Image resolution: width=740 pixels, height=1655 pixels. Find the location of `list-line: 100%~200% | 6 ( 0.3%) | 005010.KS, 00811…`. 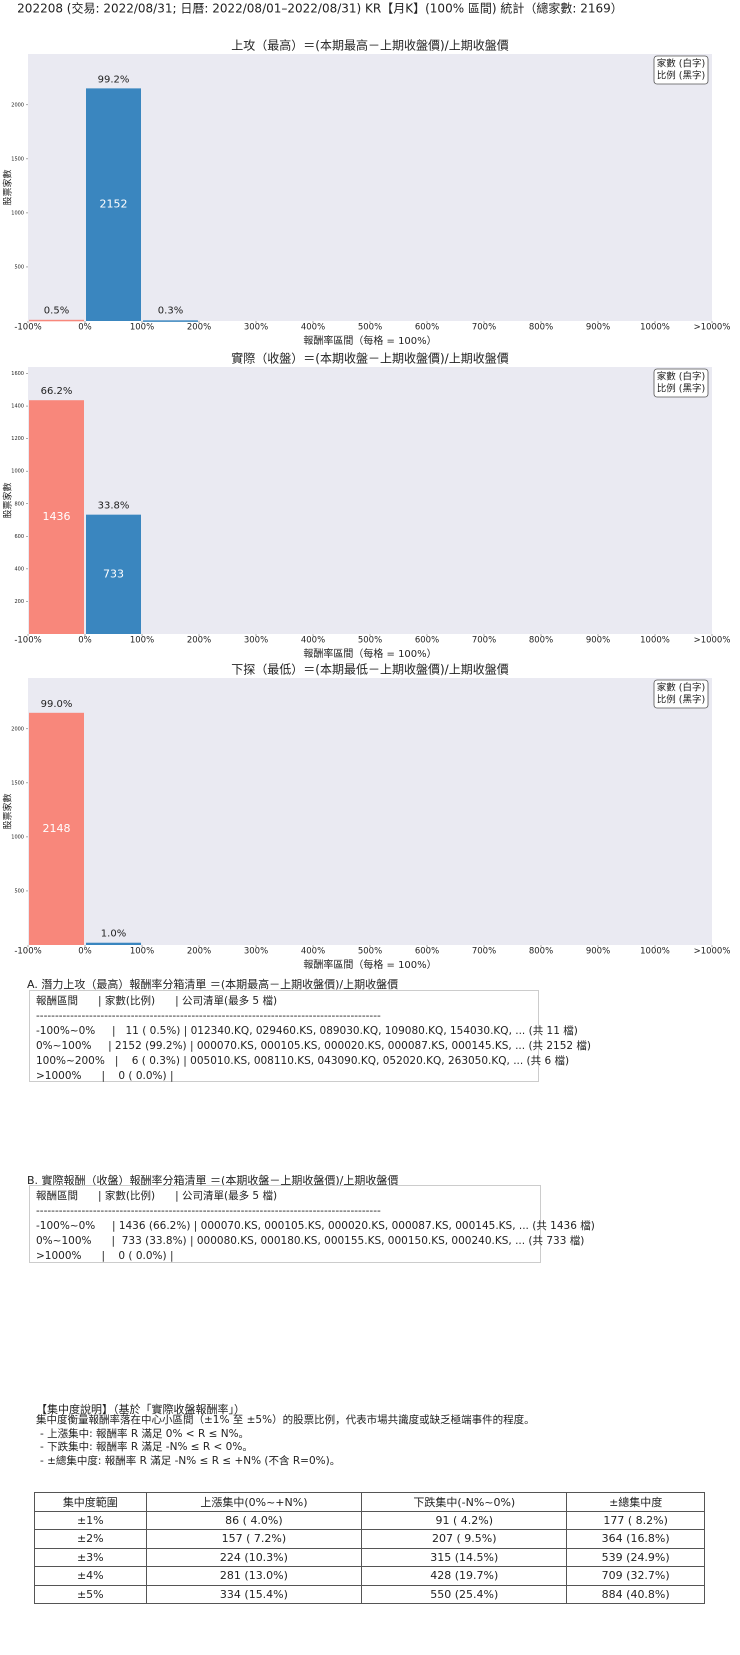

list-line: 100%~200% | 6 ( 0.3%) | 005010.KS, 00811… is located at coordinates (303, 1061).